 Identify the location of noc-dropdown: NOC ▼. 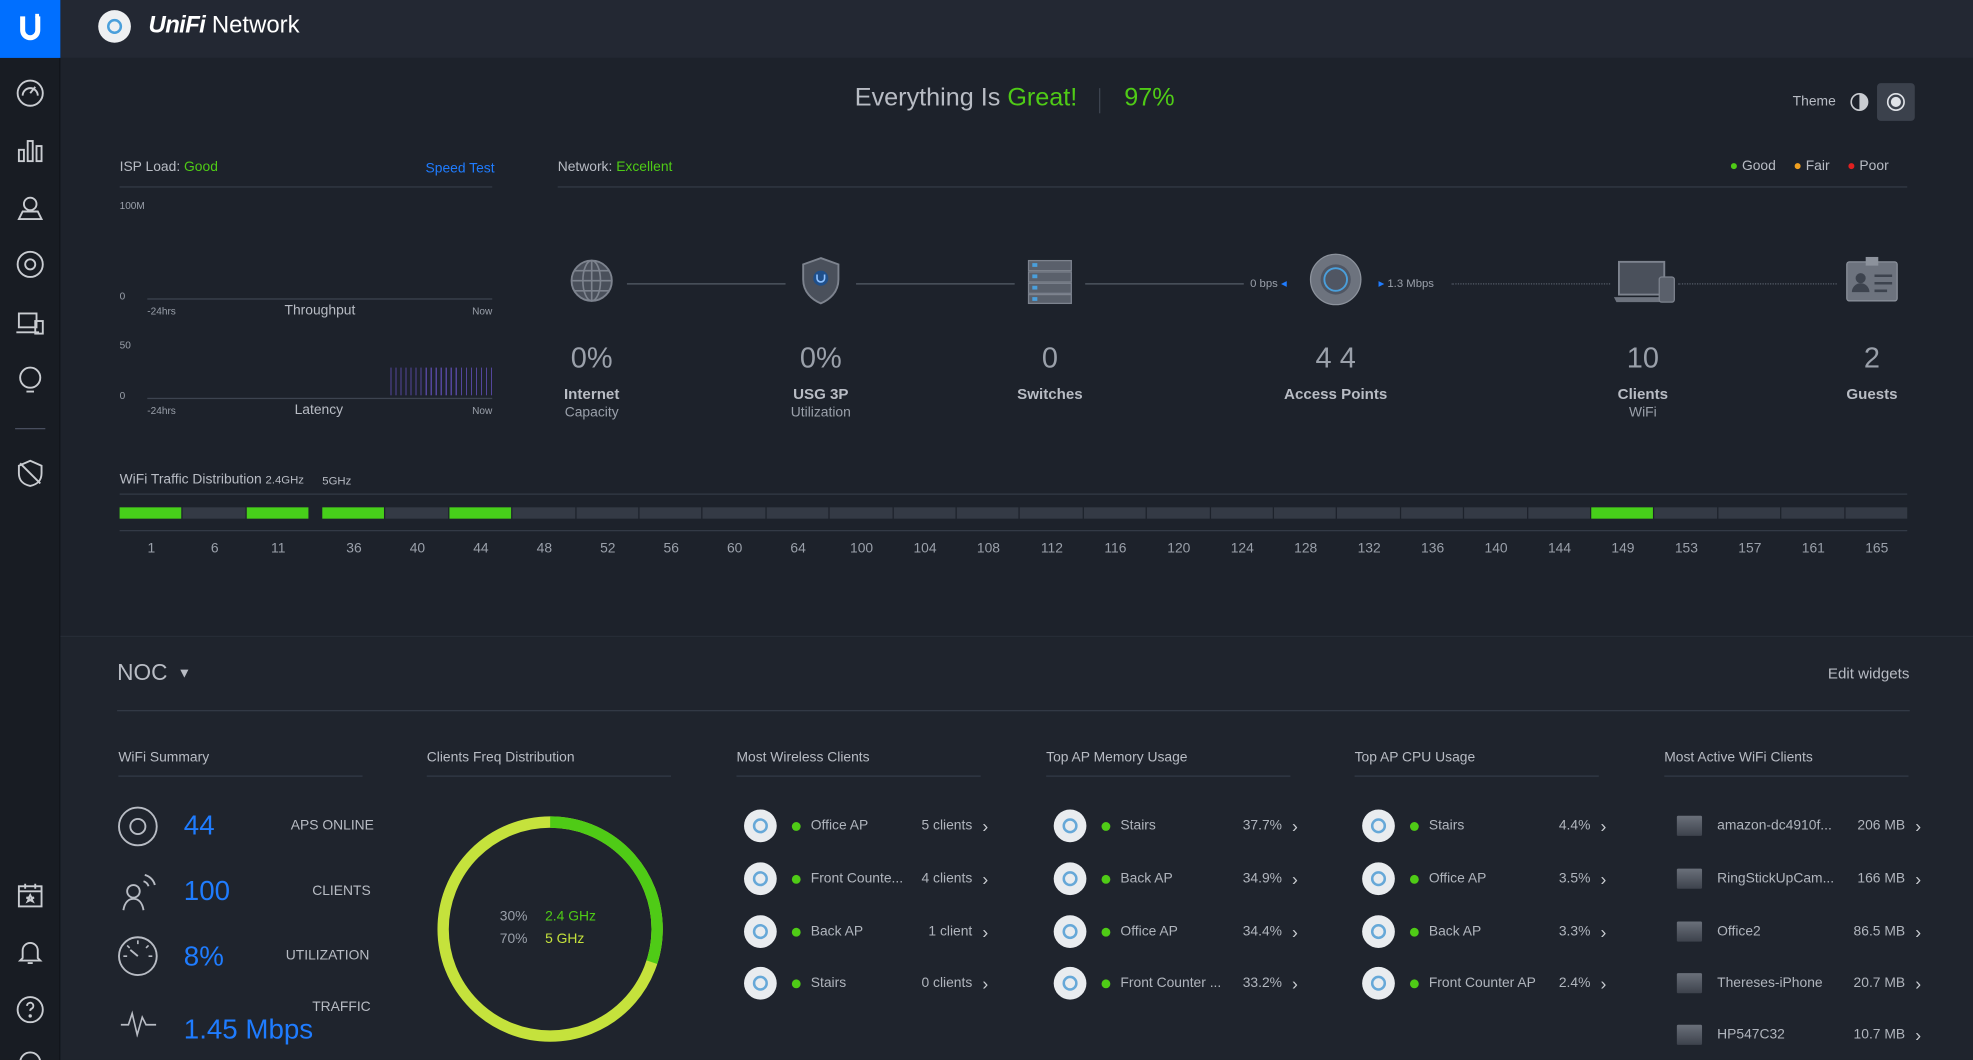
(154, 672).